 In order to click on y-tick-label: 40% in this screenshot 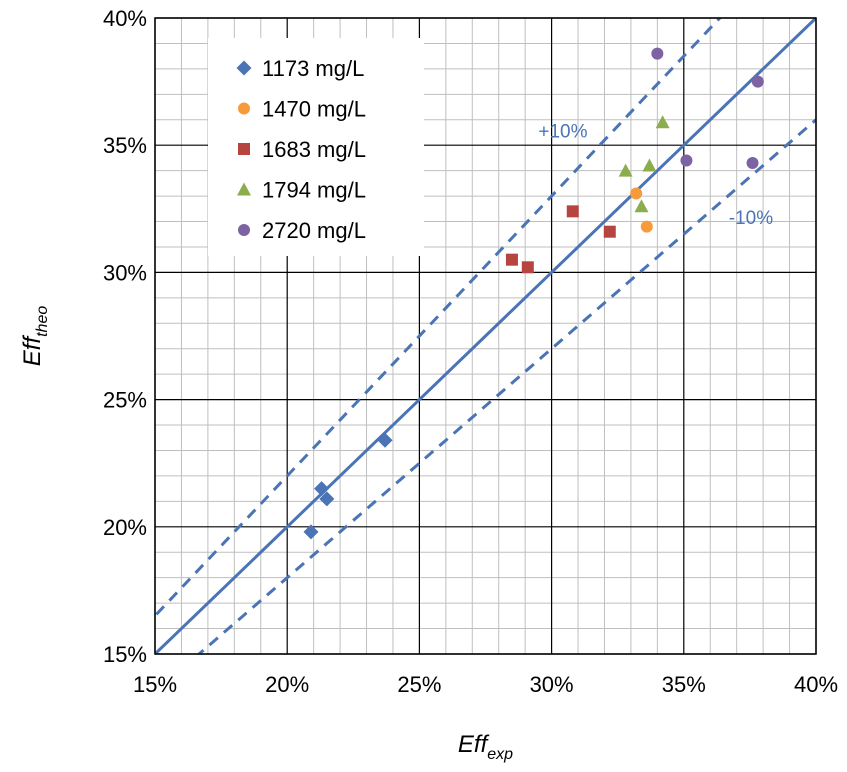, I will do `click(125, 18)`.